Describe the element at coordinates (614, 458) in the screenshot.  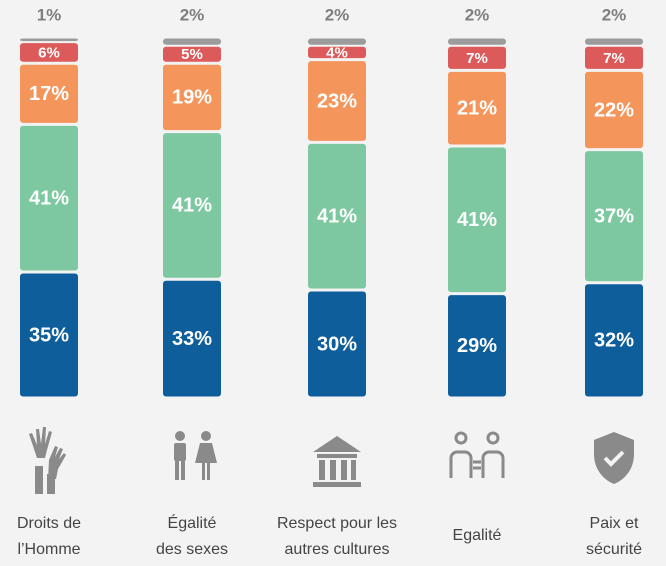
I see `icon-shield` at that location.